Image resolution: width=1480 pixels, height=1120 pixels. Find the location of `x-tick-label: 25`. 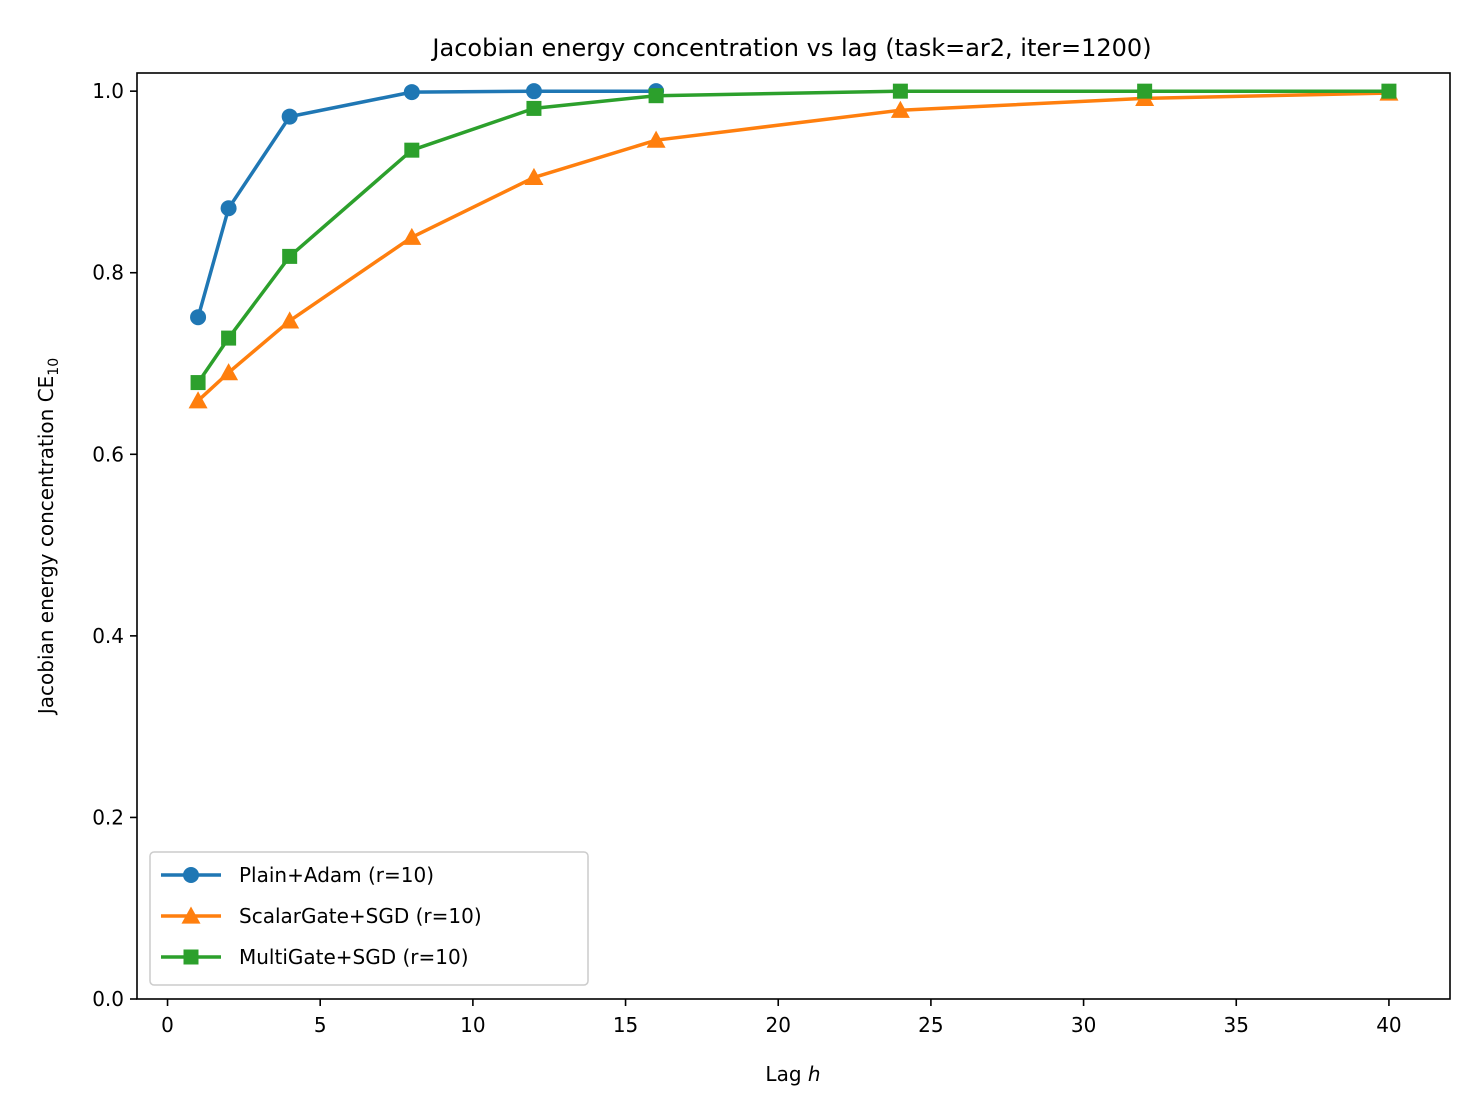

x-tick-label: 25 is located at coordinates (930, 1025).